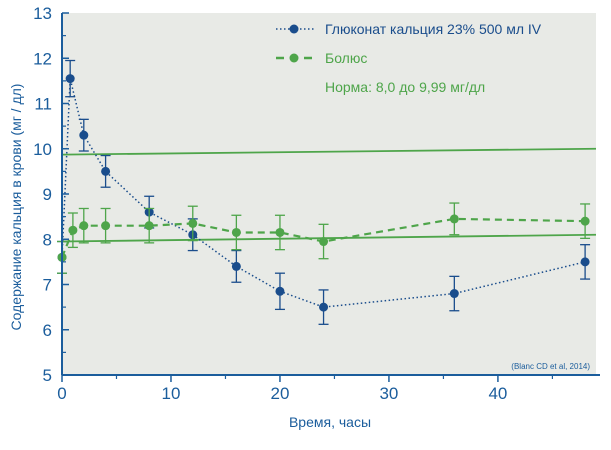 This screenshot has width=611, height=450. What do you see at coordinates (47, 375) in the screenshot?
I see `y-tick-label: 5` at bounding box center [47, 375].